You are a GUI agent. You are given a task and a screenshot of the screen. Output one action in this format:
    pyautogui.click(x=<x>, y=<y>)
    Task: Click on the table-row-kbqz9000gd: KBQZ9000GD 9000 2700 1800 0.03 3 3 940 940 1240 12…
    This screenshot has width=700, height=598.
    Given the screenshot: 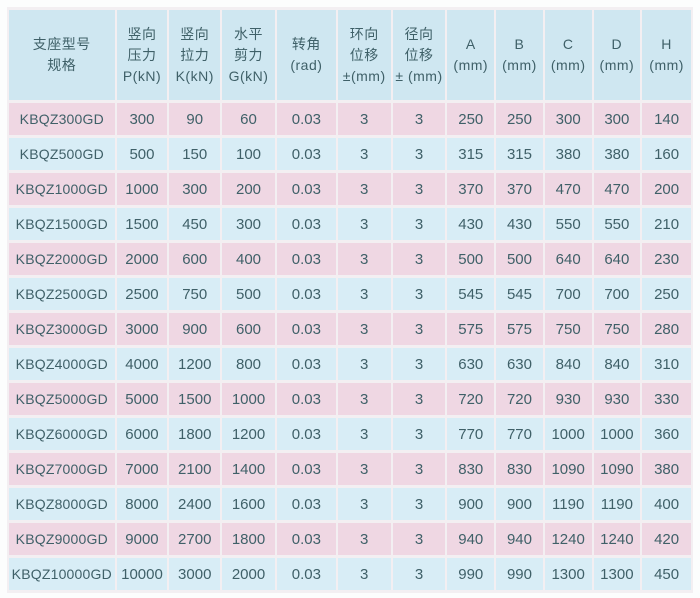 What is the action you would take?
    pyautogui.click(x=350, y=539)
    